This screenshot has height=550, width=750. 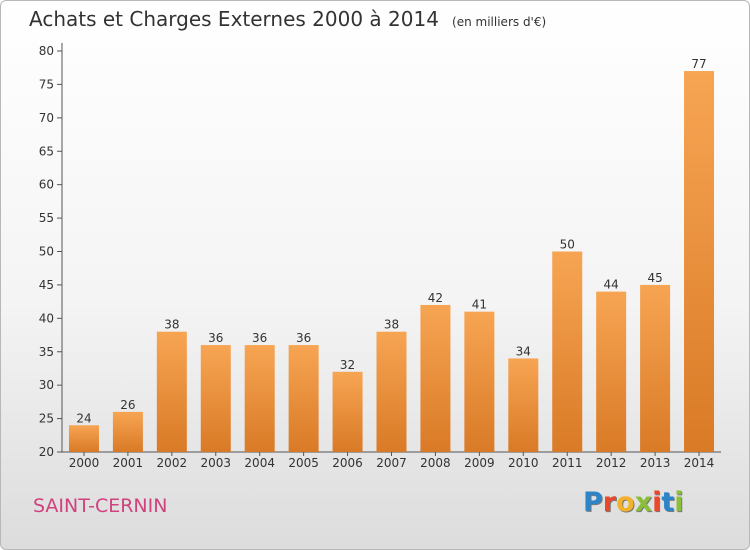 What do you see at coordinates (46, 252) in the screenshot?
I see `y-tick-label: 50` at bounding box center [46, 252].